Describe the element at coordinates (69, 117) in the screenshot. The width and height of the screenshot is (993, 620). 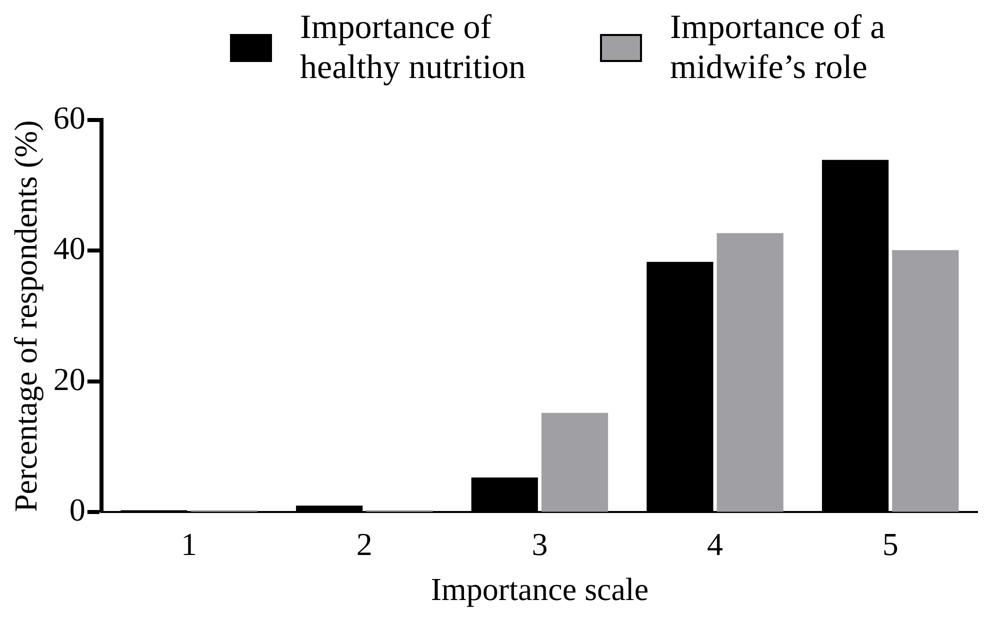
I see `y-tick-label: 60` at that location.